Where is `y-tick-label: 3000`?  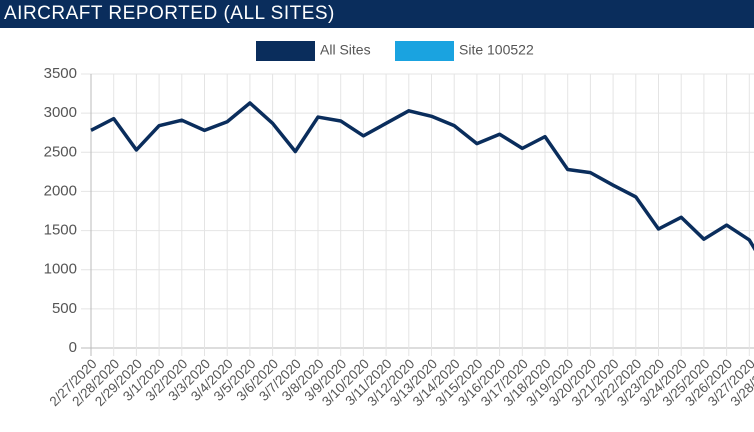
y-tick-label: 3000 is located at coordinates (60, 112).